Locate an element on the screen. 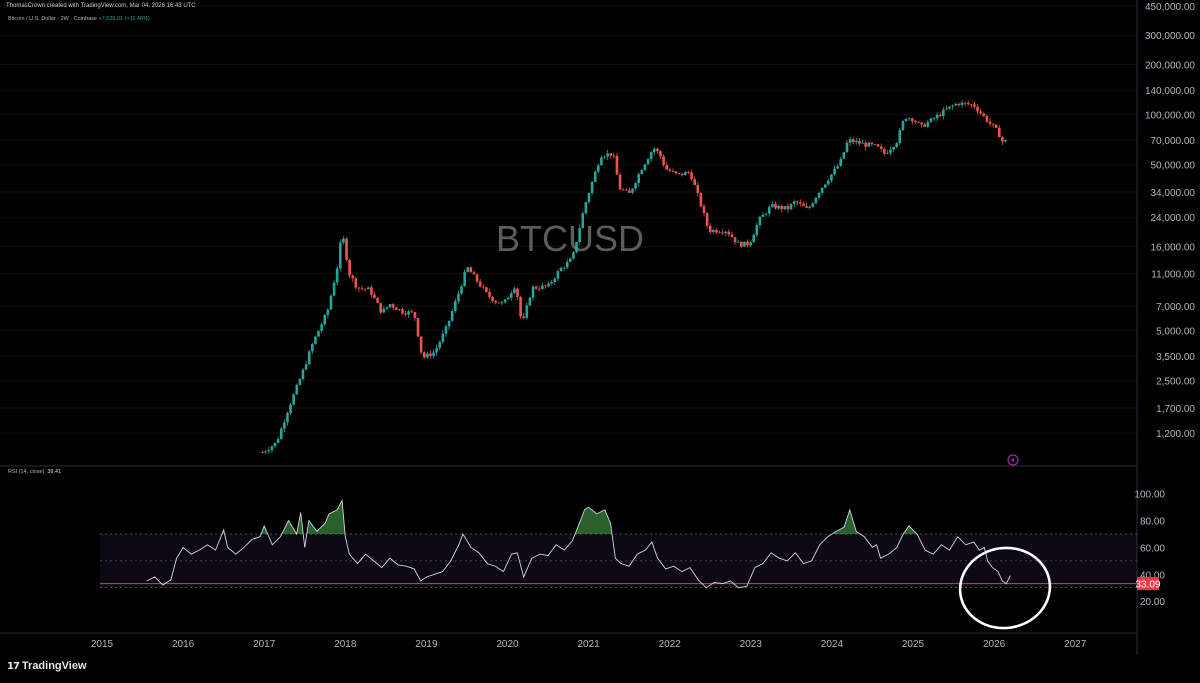 Image resolution: width=1200 pixels, height=683 pixels. rsi-legend: RSI (14, close) 39.41 is located at coordinates (34, 472).